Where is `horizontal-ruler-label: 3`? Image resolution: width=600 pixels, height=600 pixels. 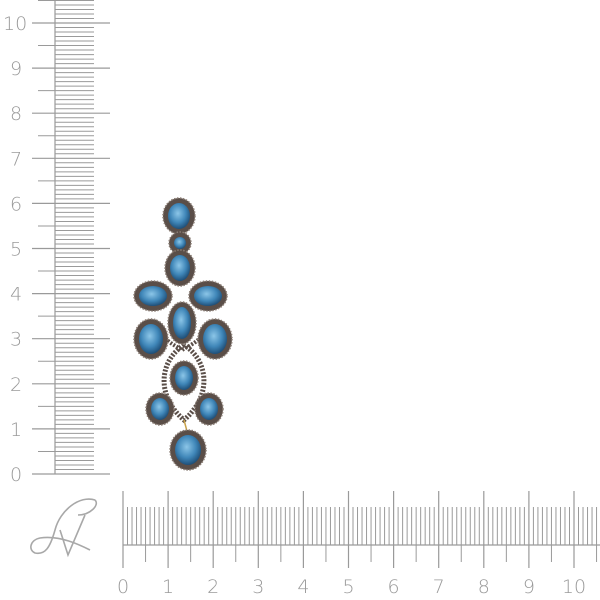 horizontal-ruler-label: 3 is located at coordinates (258, 587).